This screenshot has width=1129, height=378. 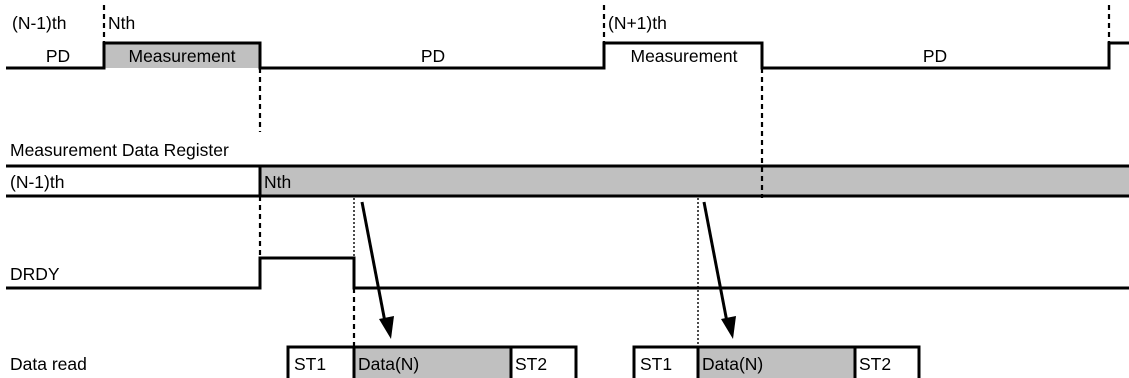 What do you see at coordinates (694, 181) in the screenshot?
I see `register-nth-shade` at bounding box center [694, 181].